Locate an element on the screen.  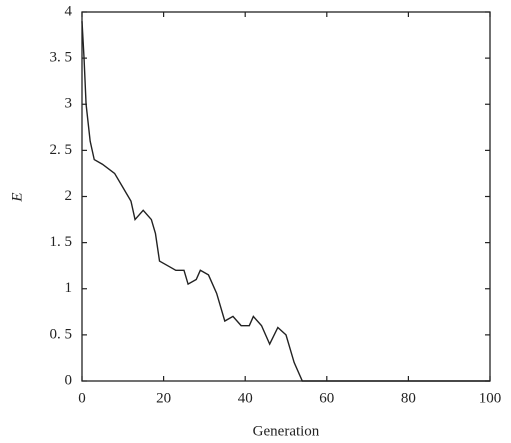
x-tick-label: 0 is located at coordinates (82, 398).